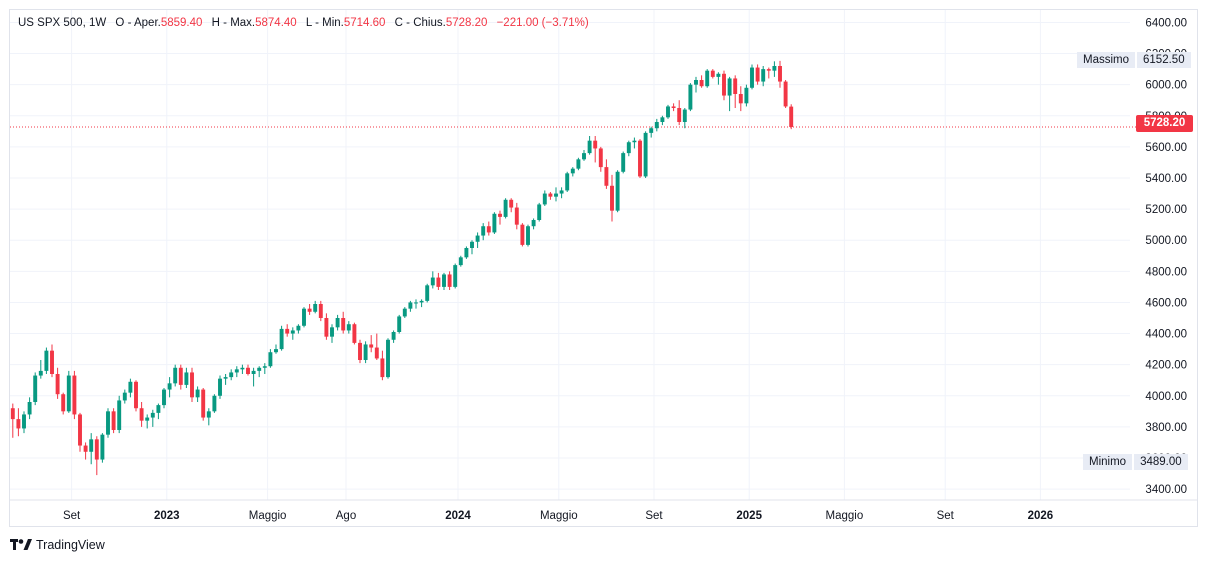 The height and width of the screenshot is (564, 1209). I want to click on close-prefix: Chius., so click(429, 23).